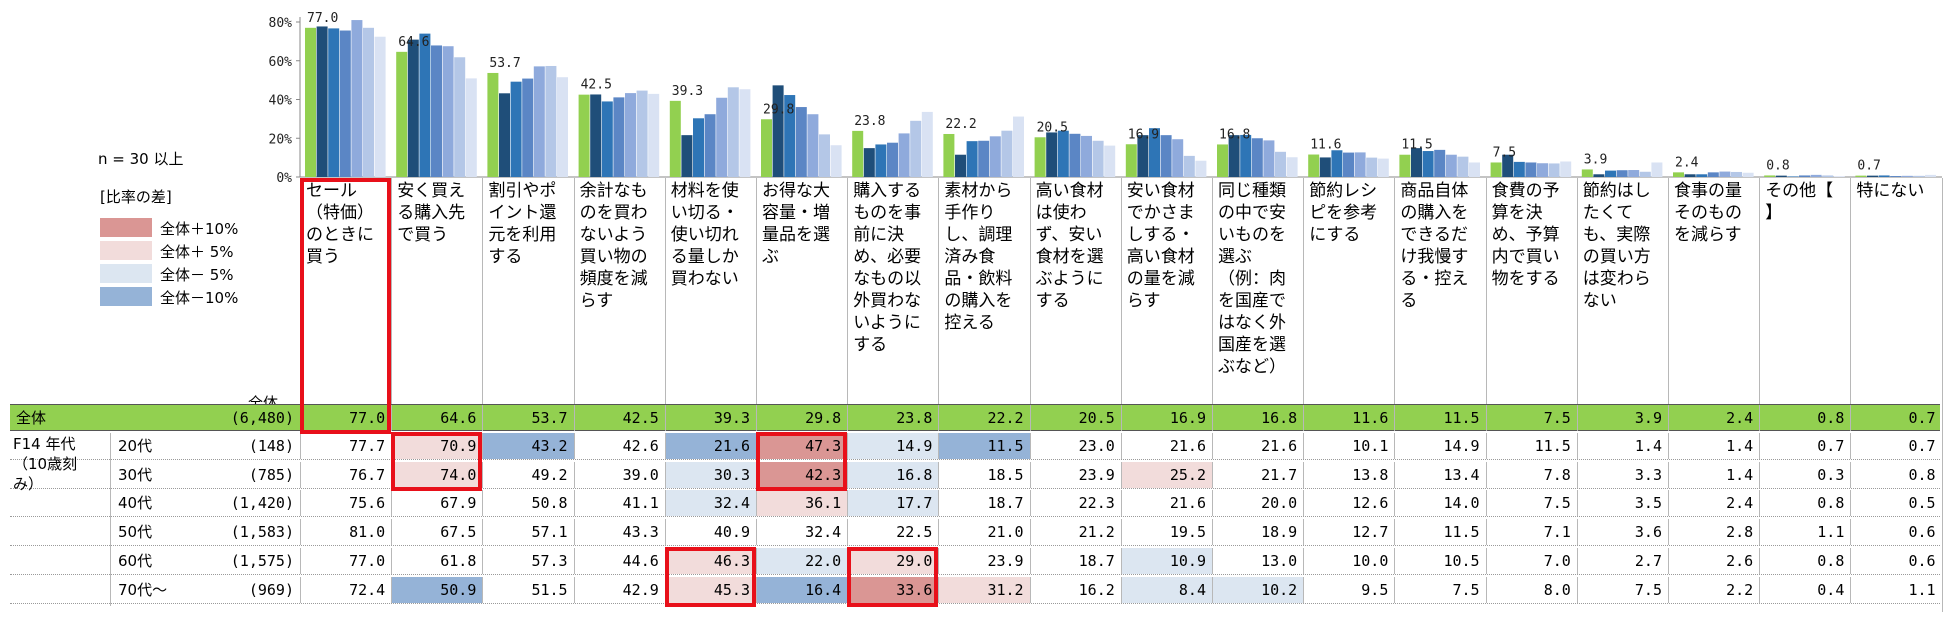  Describe the element at coordinates (527, 532) in the screenshot. I see `table-cell: 57.1` at that location.